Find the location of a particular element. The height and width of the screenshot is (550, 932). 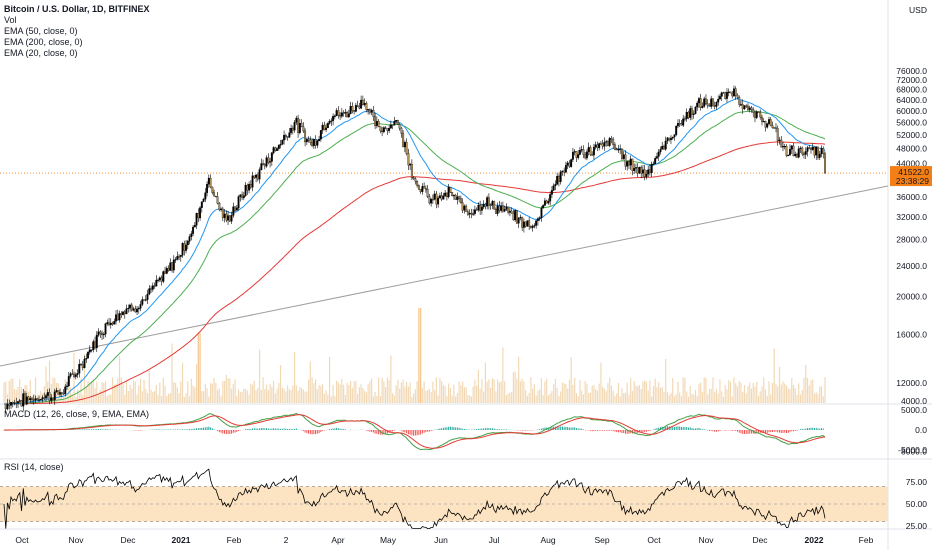

indicator-ema20: EMA (20, close, 0) is located at coordinates (41, 53).